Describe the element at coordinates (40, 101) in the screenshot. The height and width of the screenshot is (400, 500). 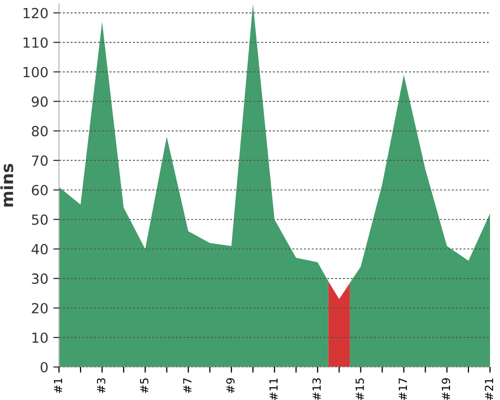
I see `y-tick-label: 90` at that location.